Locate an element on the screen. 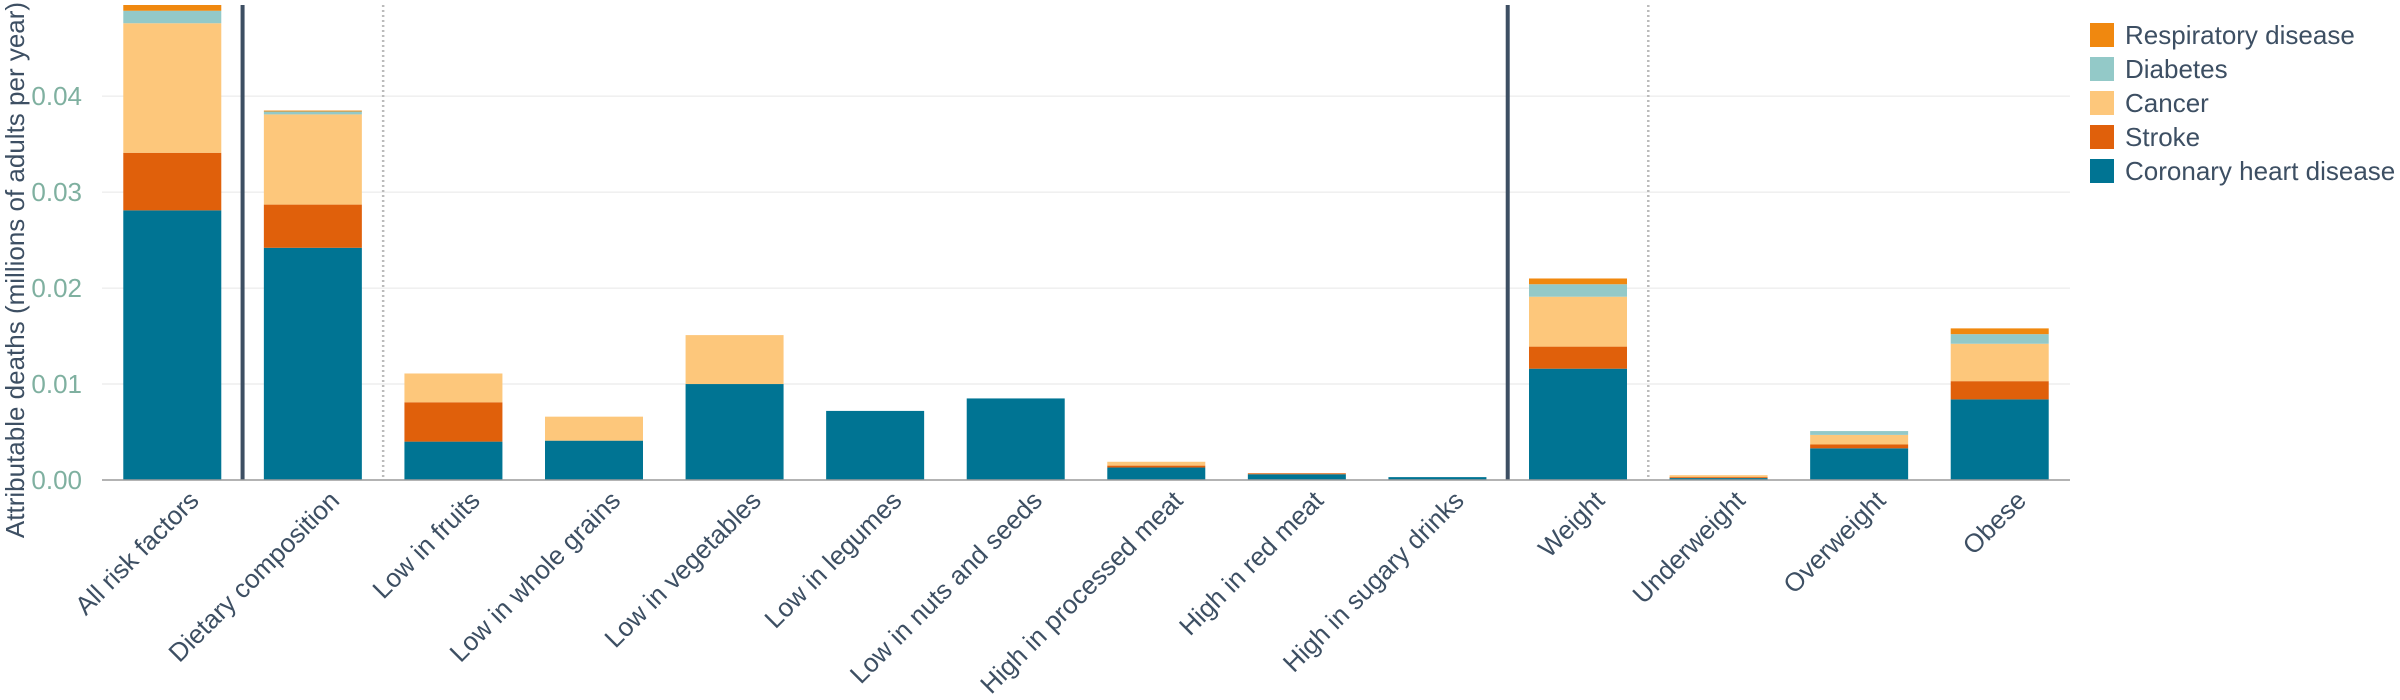 The image size is (2400, 700). legend-label: Cancer is located at coordinates (2167, 103).